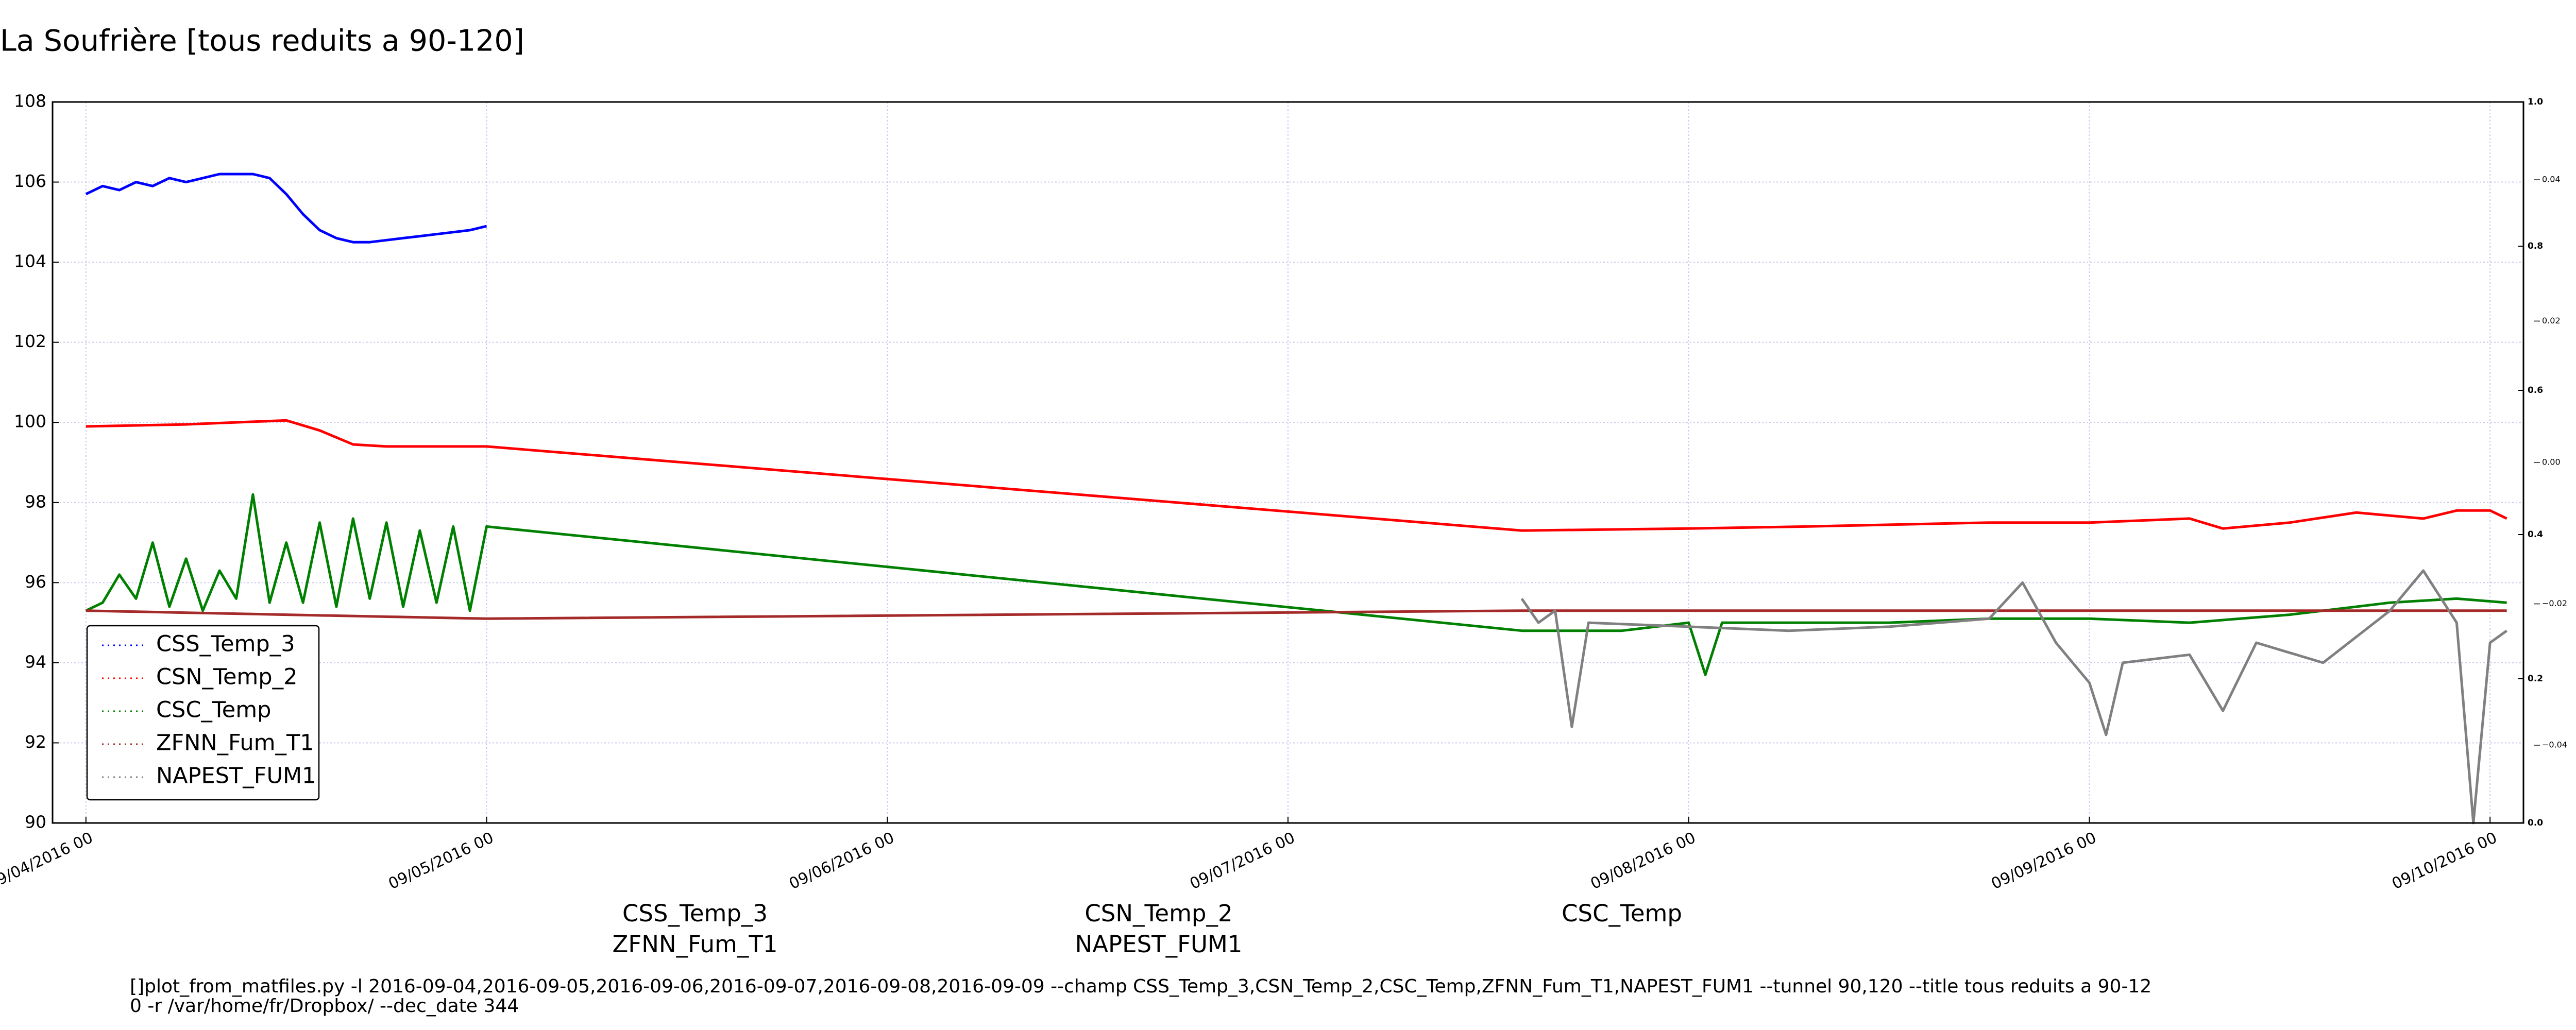 Image resolution: width=2576 pixels, height=1030 pixels. I want to click on y2-tick-label: 0.2, so click(2535, 679).